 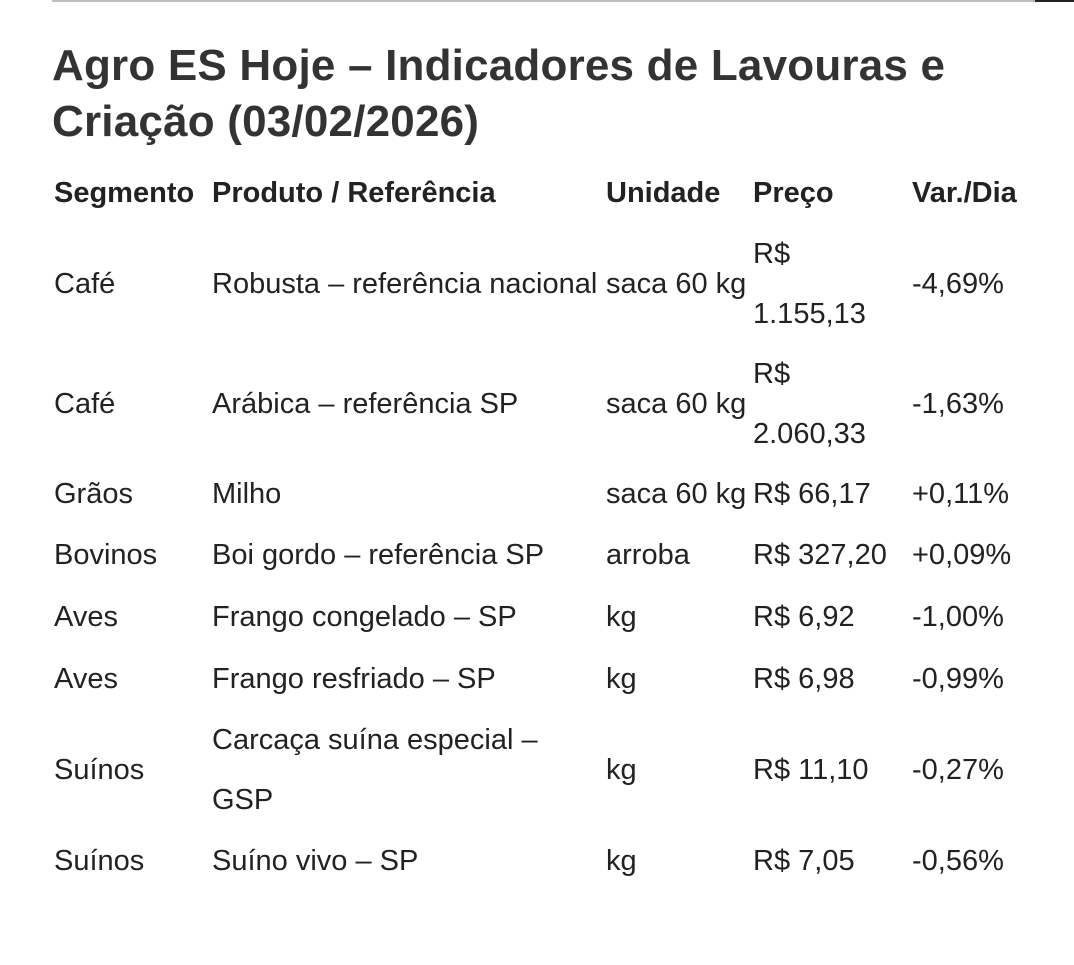 I want to click on cell-preco: R$ 2.060,33, so click(x=809, y=404).